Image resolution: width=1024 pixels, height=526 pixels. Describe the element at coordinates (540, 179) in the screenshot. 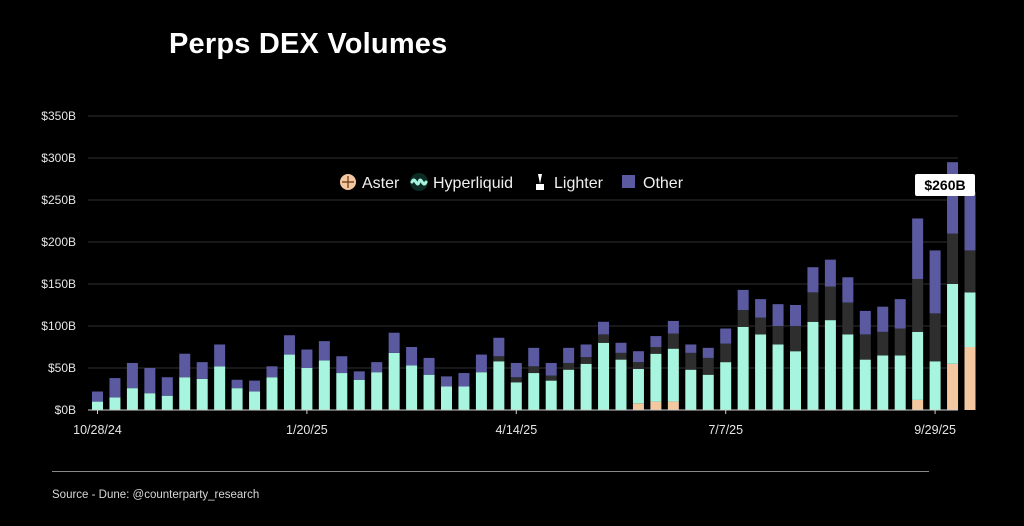

I see `lighter-icon` at that location.